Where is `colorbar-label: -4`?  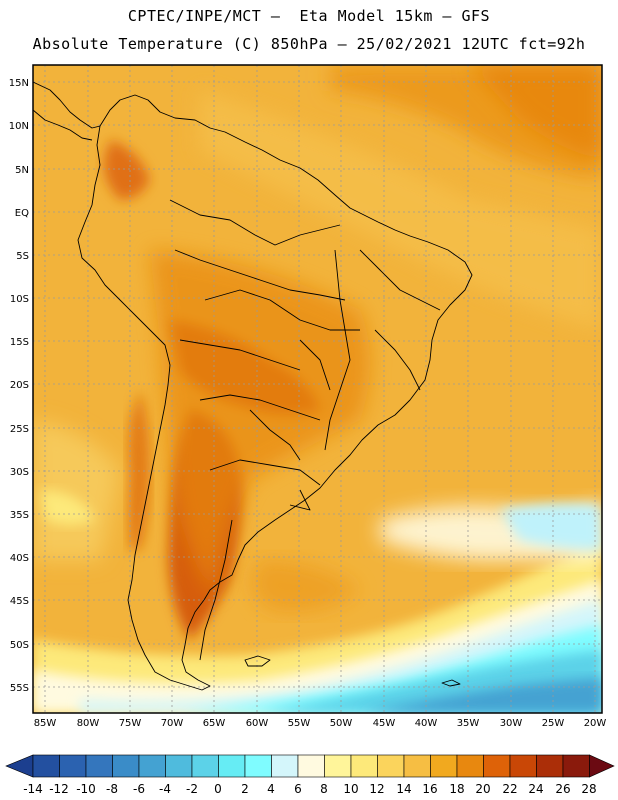 colorbar-label: -4 is located at coordinates (165, 789).